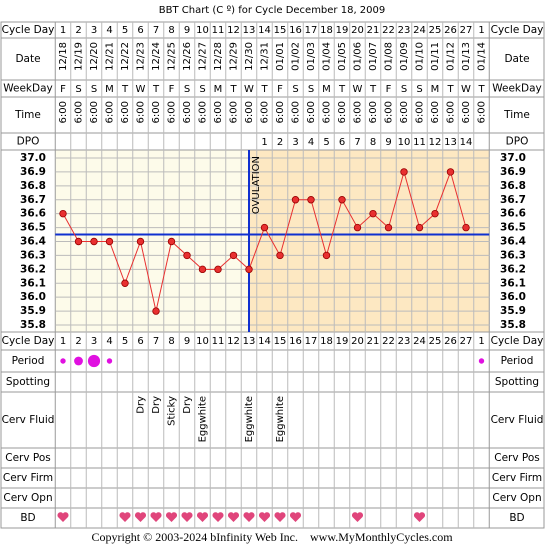  I want to click on cycle-day: 9, so click(187, 30).